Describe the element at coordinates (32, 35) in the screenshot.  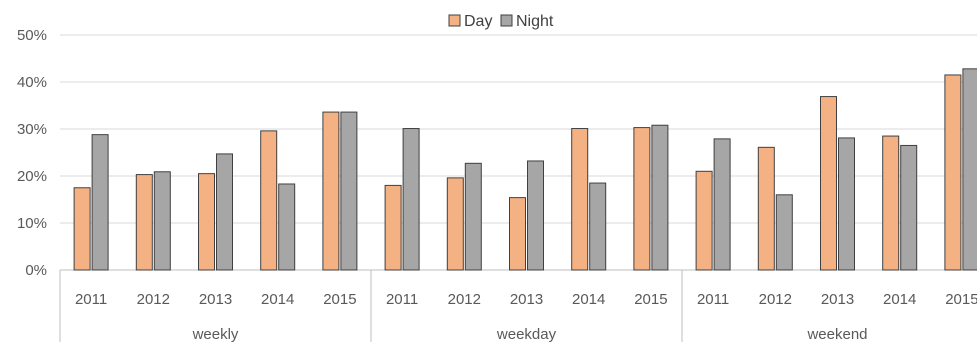
I see `y-tick-label: 50%` at that location.